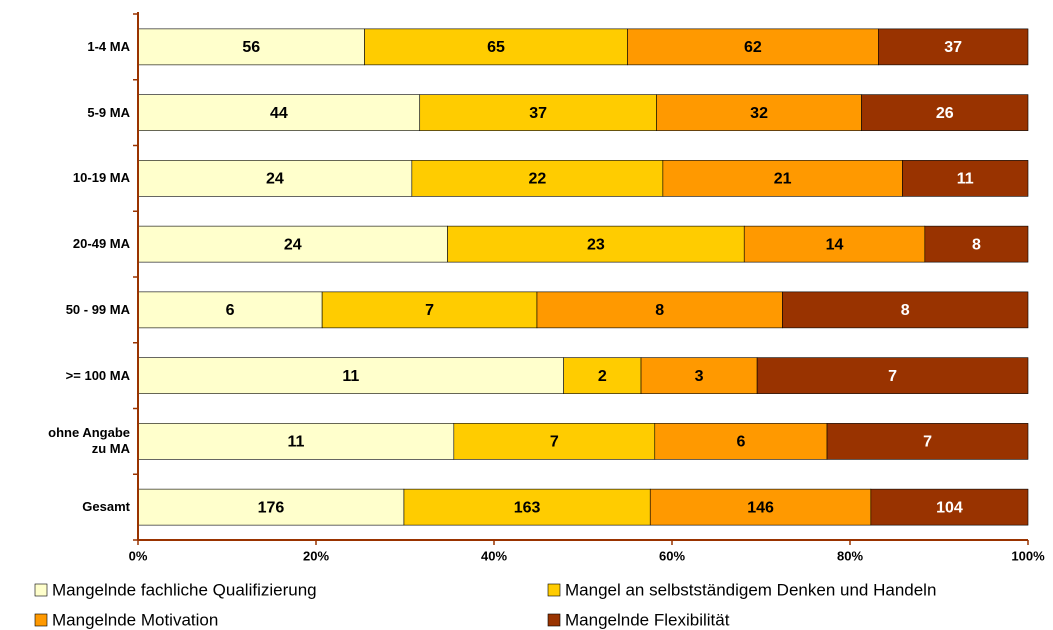  What do you see at coordinates (106, 507) in the screenshot?
I see `category-label: Gesamt` at bounding box center [106, 507].